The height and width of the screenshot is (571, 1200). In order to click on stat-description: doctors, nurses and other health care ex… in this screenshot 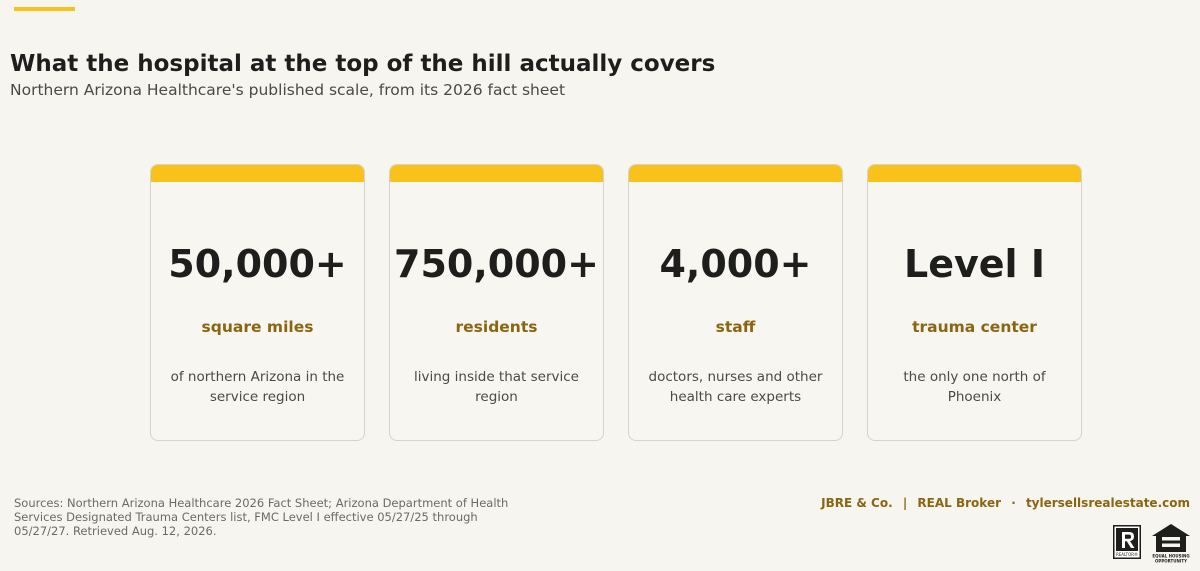, I will do `click(735, 387)`.